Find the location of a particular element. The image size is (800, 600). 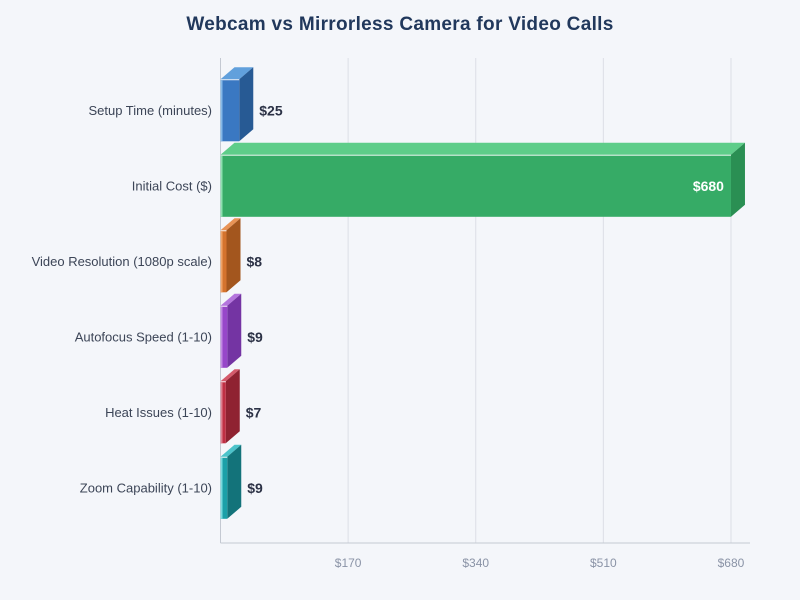

x-tick-label: $170 is located at coordinates (348, 563).